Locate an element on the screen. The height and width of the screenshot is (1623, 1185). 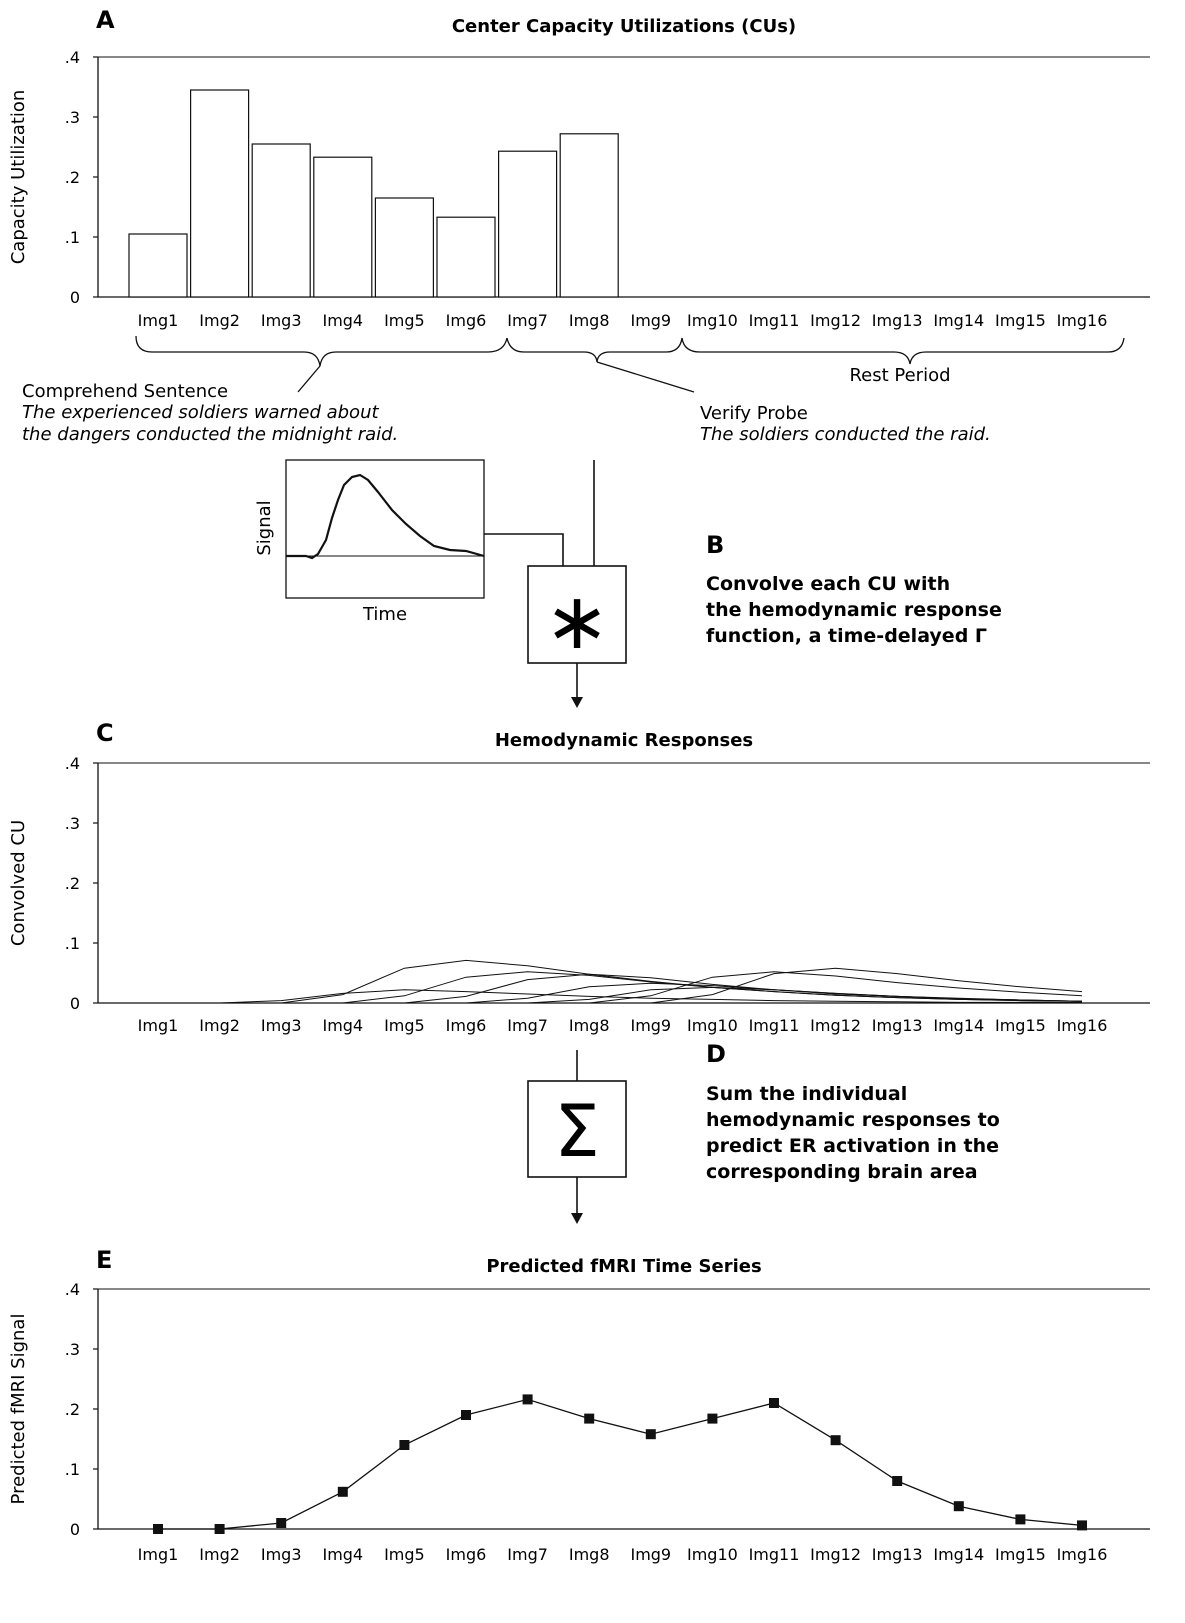
chart-e-x-tick-label: Img14 is located at coordinates (958, 1554).